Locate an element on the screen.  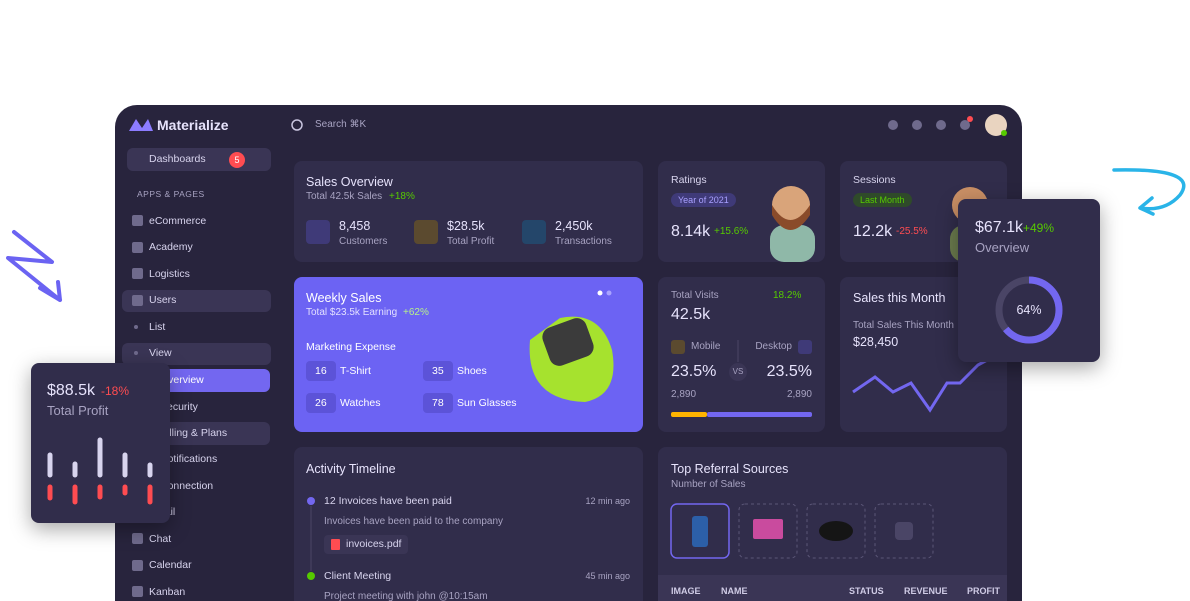
badge-count: 5 is located at coordinates (237, 160).